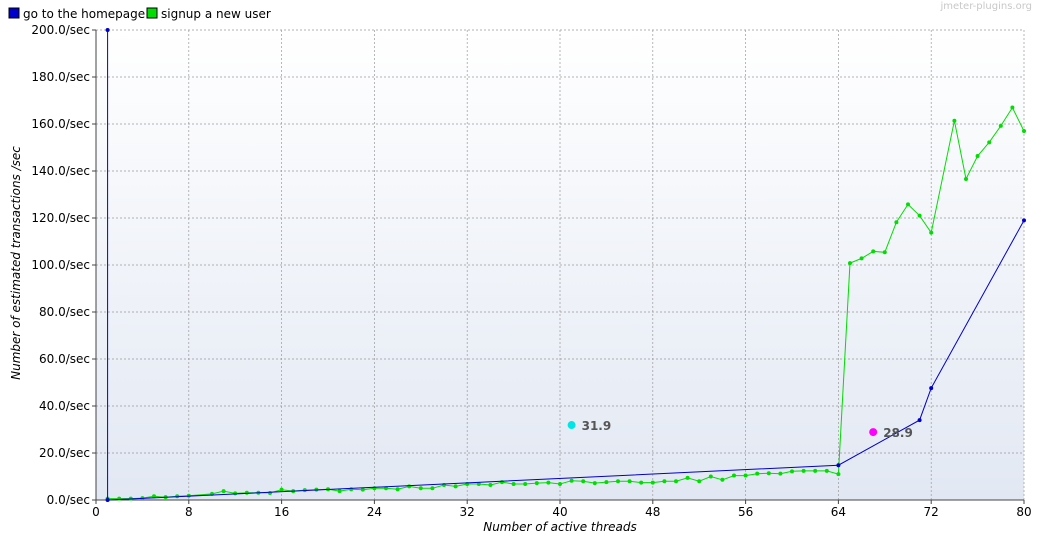 The height and width of the screenshot is (539, 1038). I want to click on y-tick-label: 140.0/sec, so click(60, 171).